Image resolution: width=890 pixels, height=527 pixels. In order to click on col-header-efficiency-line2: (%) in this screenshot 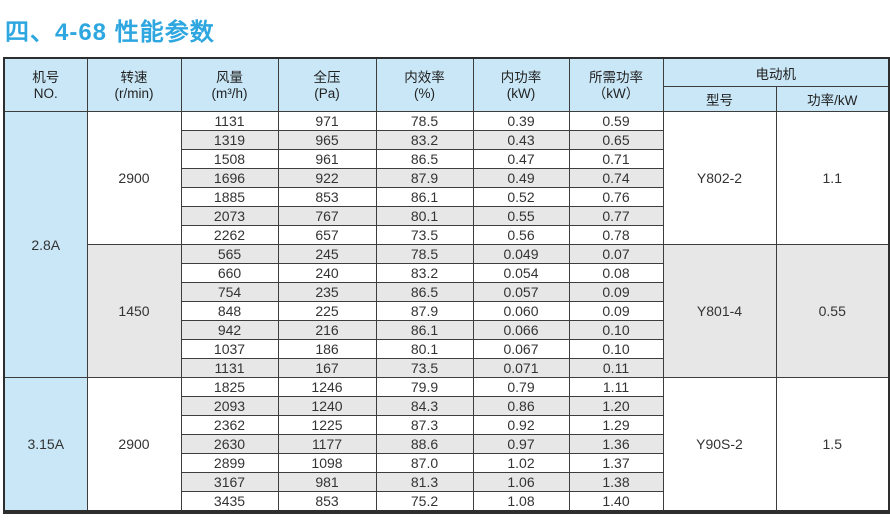, I will do `click(424, 93)`.